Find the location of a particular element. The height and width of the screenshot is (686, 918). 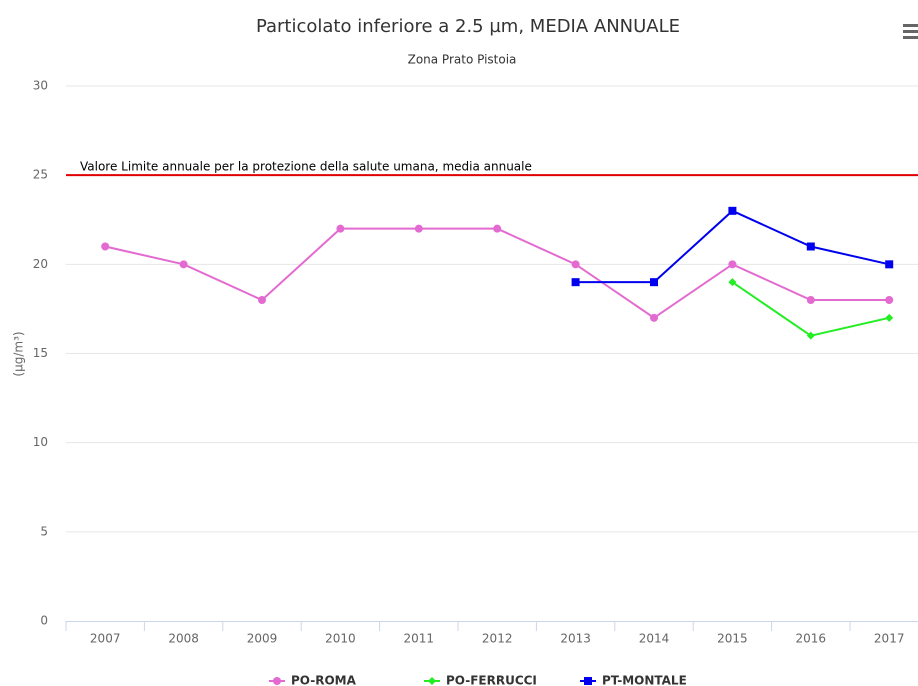

x-tick-label: 2010 is located at coordinates (340, 639).